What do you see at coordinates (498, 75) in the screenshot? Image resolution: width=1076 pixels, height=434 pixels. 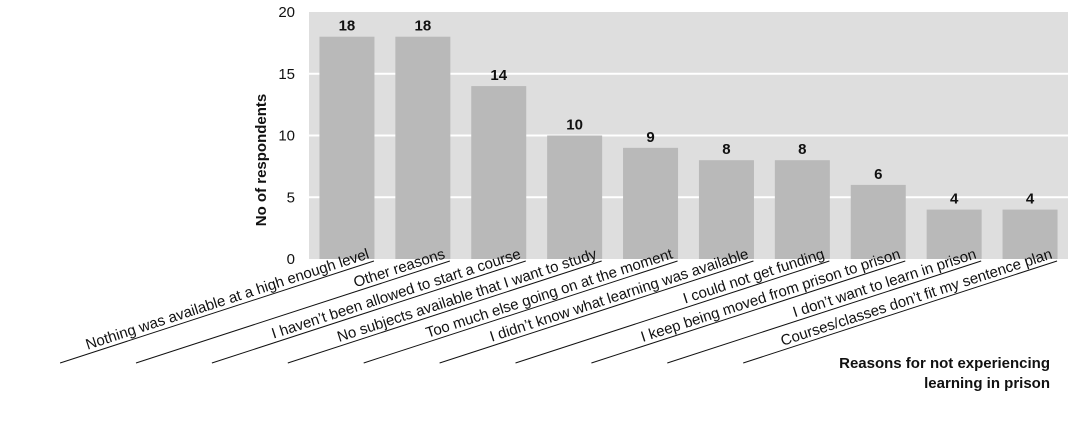 I see `bar-value-label: 14` at bounding box center [498, 75].